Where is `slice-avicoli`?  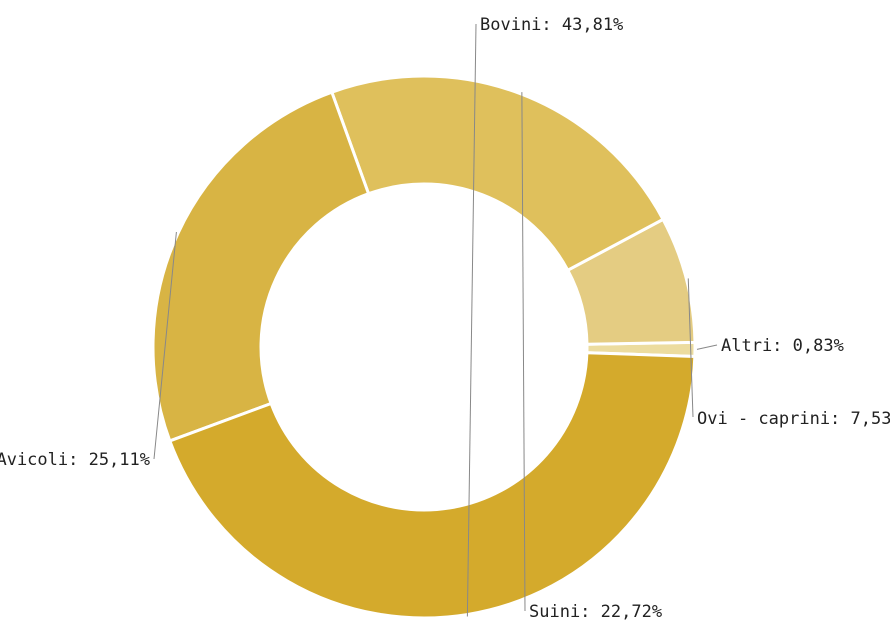 slice-avicoli is located at coordinates (261, 266).